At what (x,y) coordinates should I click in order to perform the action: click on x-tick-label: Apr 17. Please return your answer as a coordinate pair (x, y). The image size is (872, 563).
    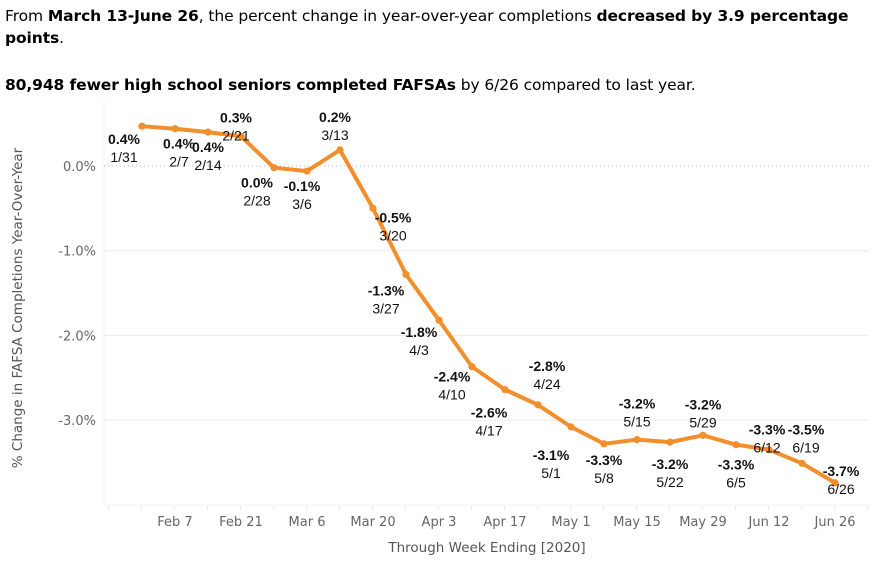
    Looking at the image, I should click on (504, 522).